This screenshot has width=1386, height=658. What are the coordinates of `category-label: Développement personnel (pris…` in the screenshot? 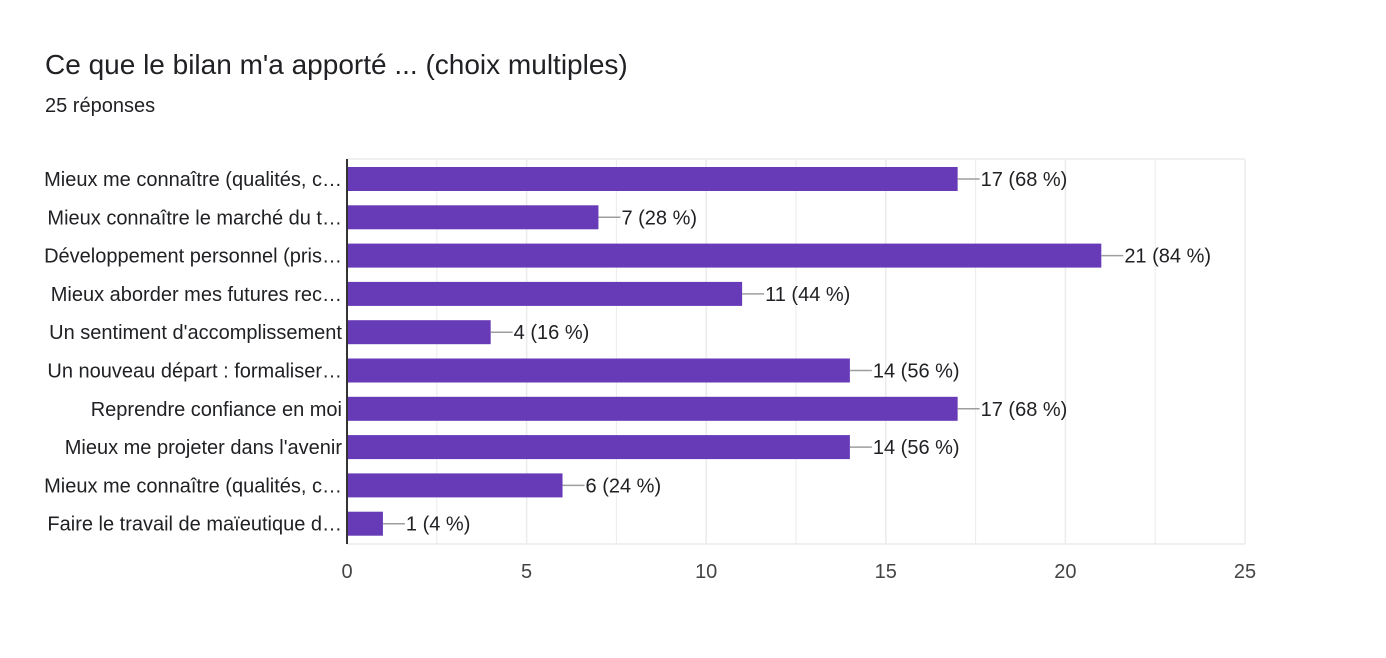 It's located at (193, 257).